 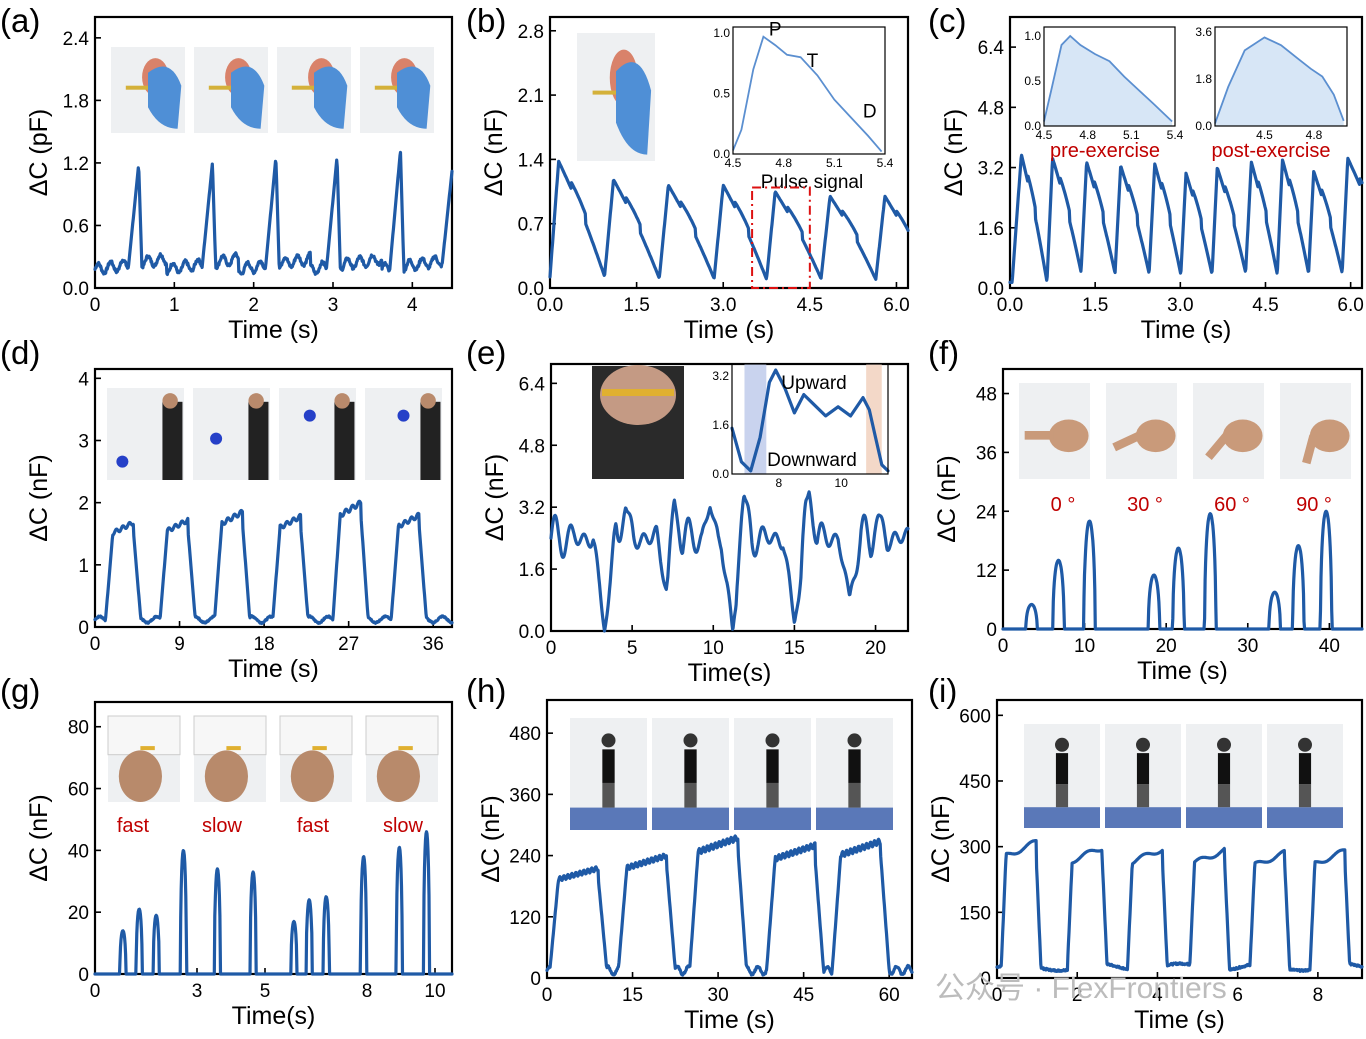 What do you see at coordinates (1039, 435) in the screenshot?
I see `finger-icon` at bounding box center [1039, 435].